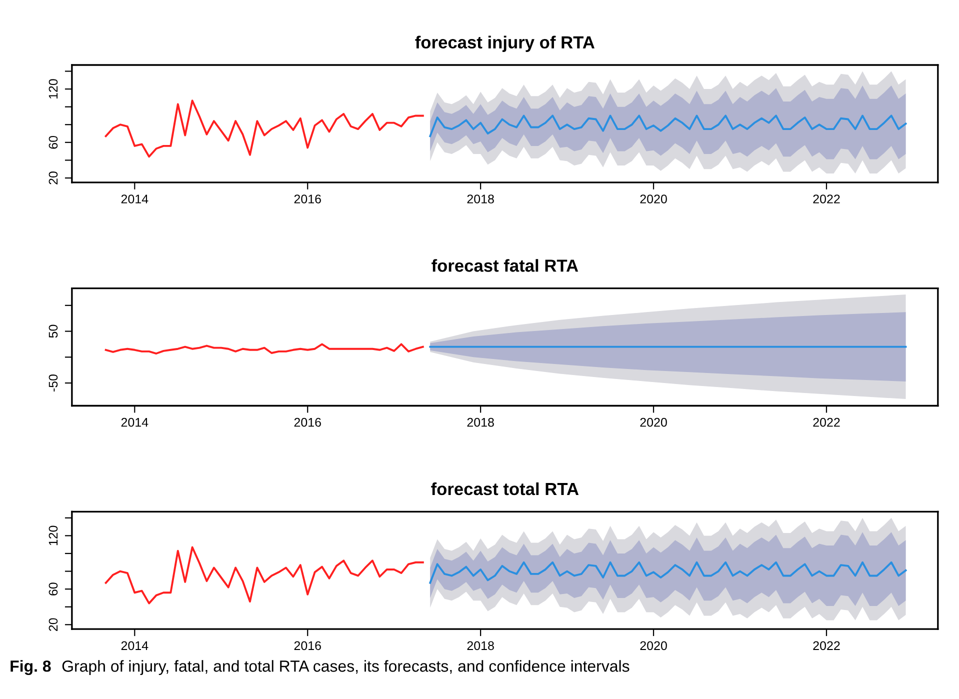  What do you see at coordinates (30, 668) in the screenshot?
I see `caption: Fig. 8` at bounding box center [30, 668].